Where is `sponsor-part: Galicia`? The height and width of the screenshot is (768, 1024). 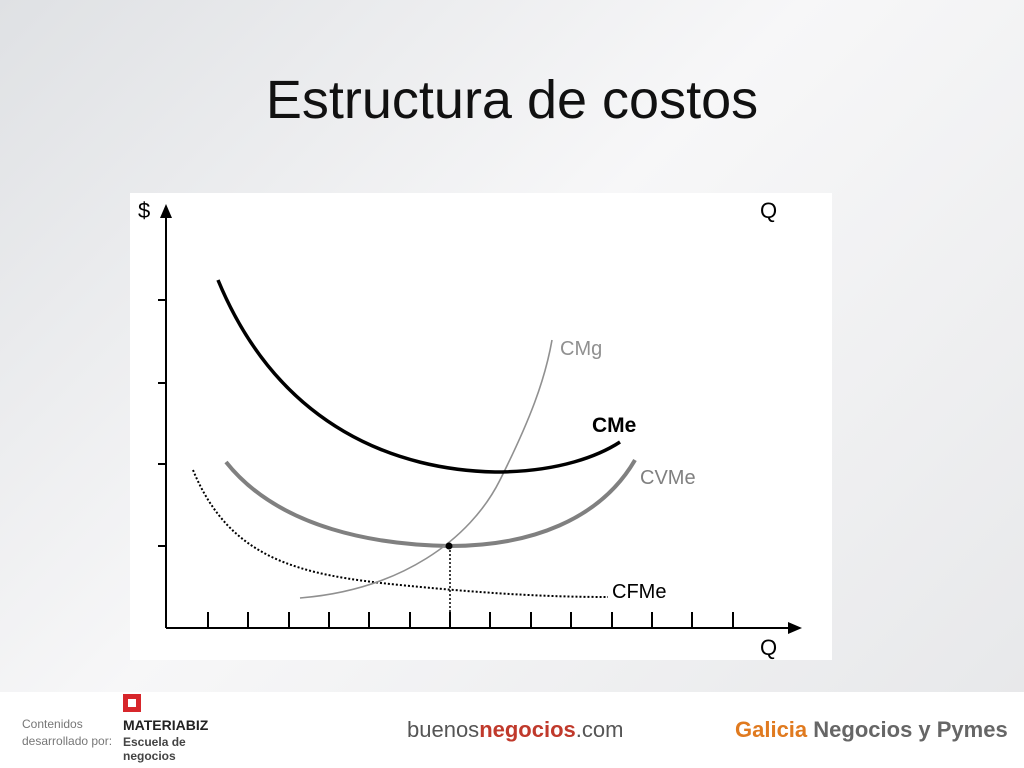
sponsor-part: Galicia is located at coordinates (771, 729).